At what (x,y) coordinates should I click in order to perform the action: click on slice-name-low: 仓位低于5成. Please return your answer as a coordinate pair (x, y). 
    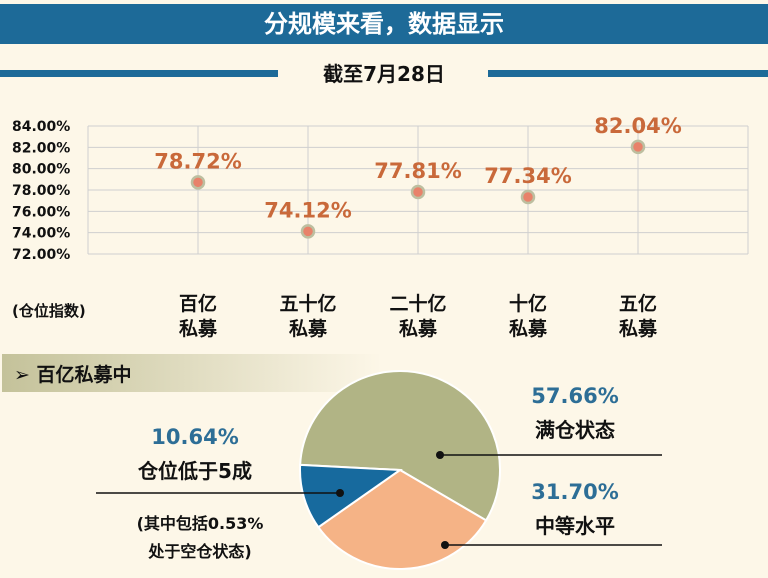
    Looking at the image, I should click on (195, 471).